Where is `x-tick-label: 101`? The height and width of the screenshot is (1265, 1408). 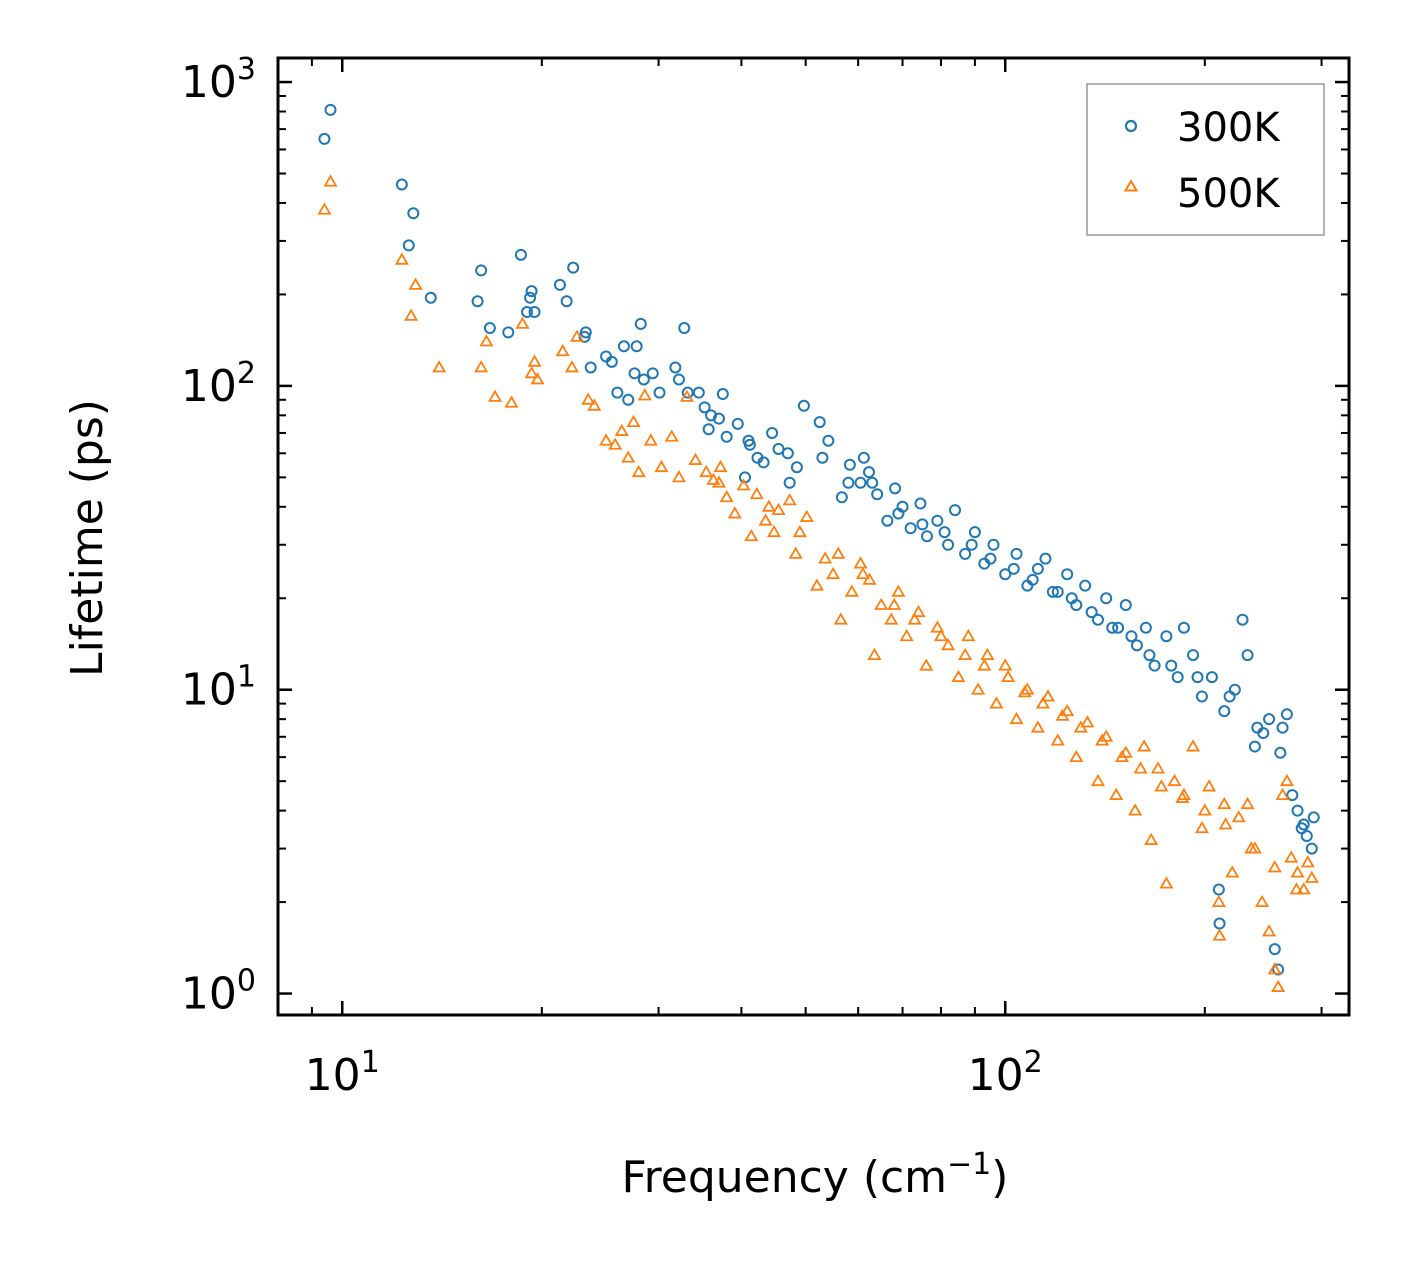
x-tick-label: 101 is located at coordinates (342, 1073).